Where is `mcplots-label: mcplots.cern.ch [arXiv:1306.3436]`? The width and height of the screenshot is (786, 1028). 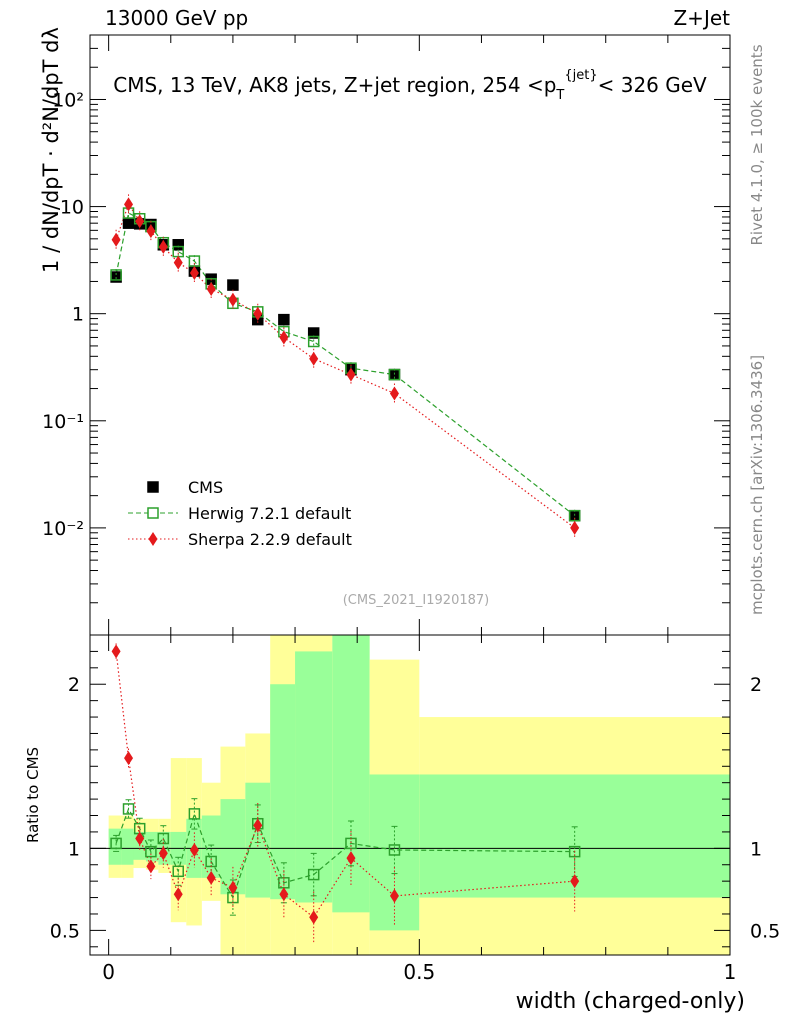 mcplots-label: mcplots.cern.ch [arXiv:1306.3436] is located at coordinates (757, 485).